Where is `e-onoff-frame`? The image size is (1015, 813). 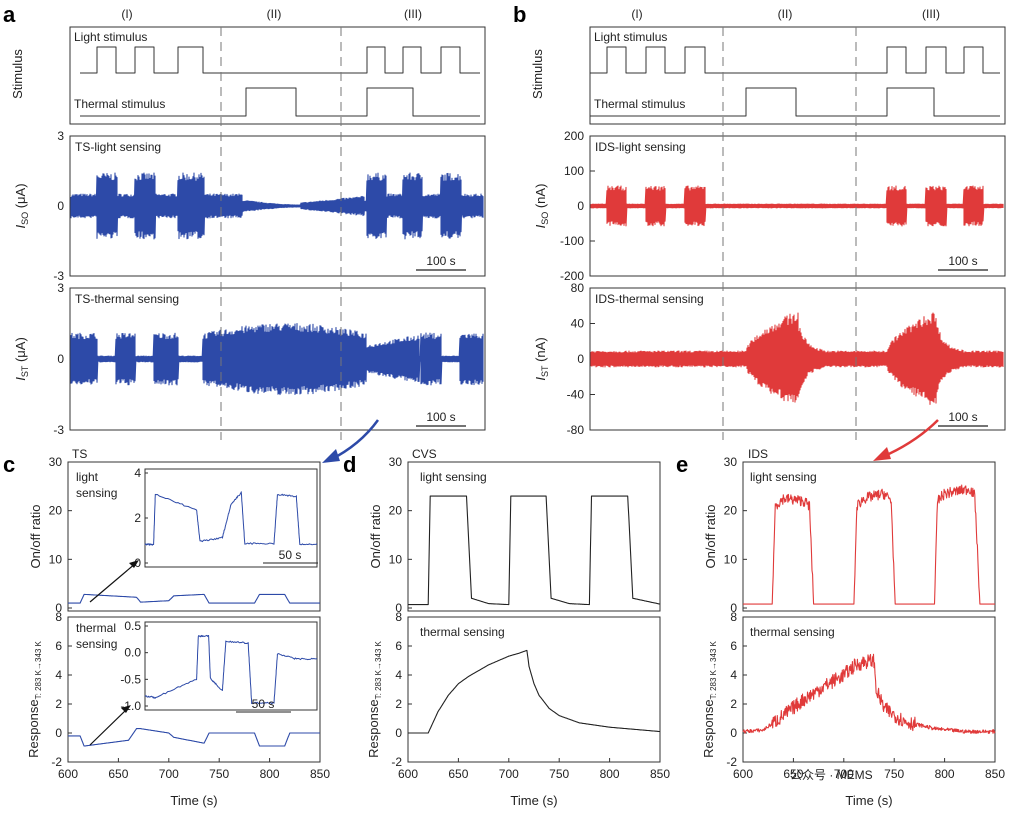 e-onoff-frame is located at coordinates (869, 536).